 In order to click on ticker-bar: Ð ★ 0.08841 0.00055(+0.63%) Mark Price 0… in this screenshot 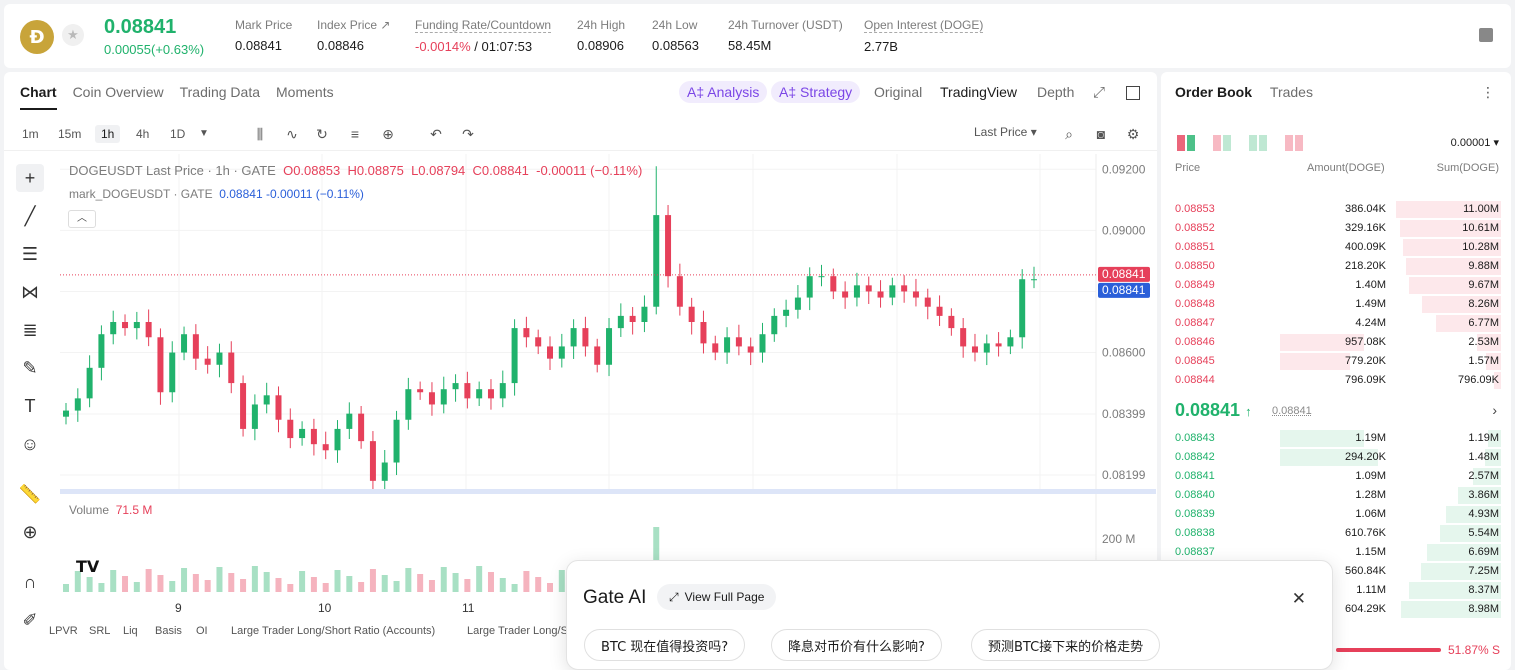, I will do `click(757, 36)`.